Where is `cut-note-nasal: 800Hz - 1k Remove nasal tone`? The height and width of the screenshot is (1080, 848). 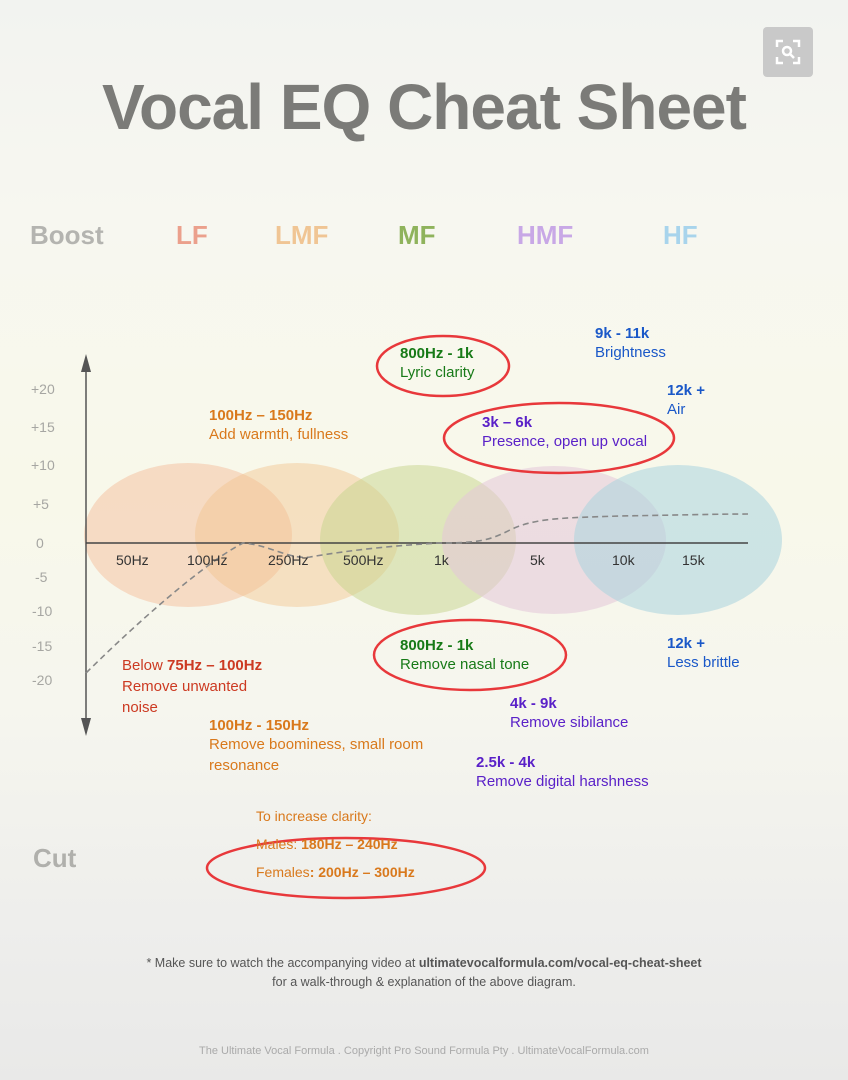 cut-note-nasal: 800Hz - 1k Remove nasal tone is located at coordinates (464, 656).